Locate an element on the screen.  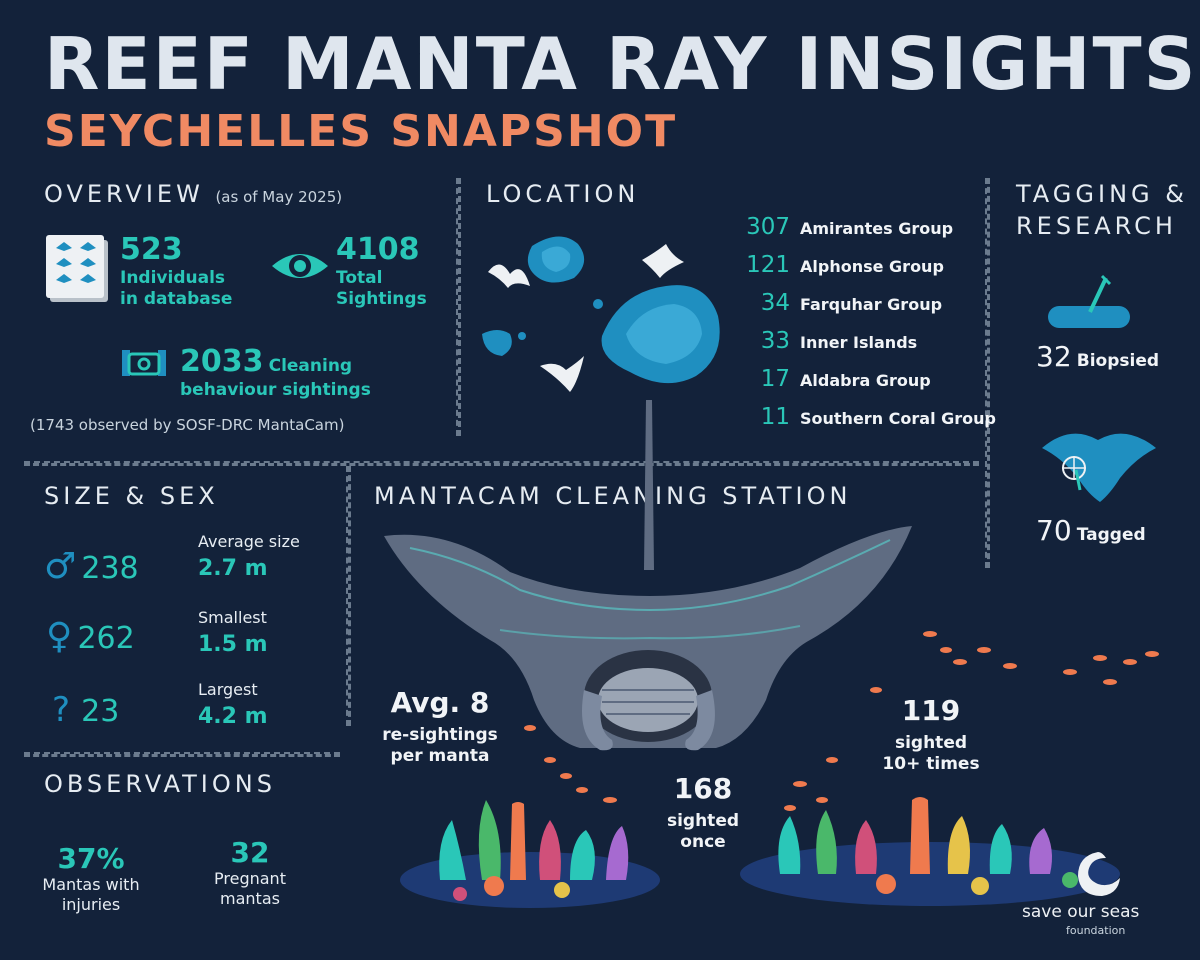
tagged-label: Tagged is located at coordinates (1111, 535).